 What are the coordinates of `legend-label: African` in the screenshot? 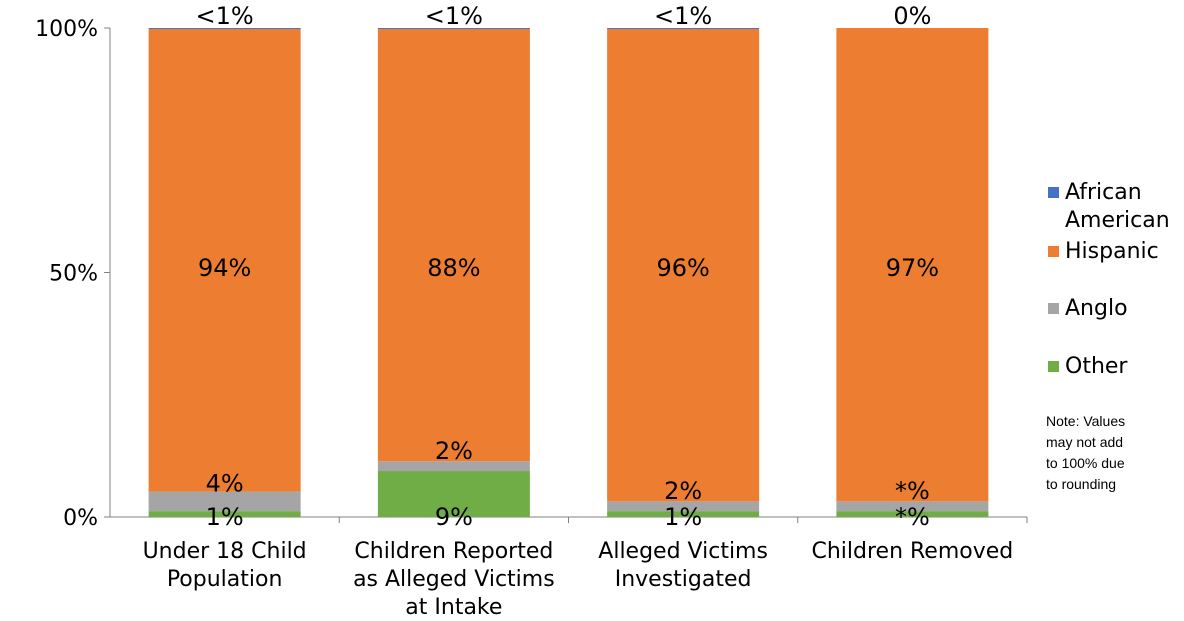 It's located at (1103, 192).